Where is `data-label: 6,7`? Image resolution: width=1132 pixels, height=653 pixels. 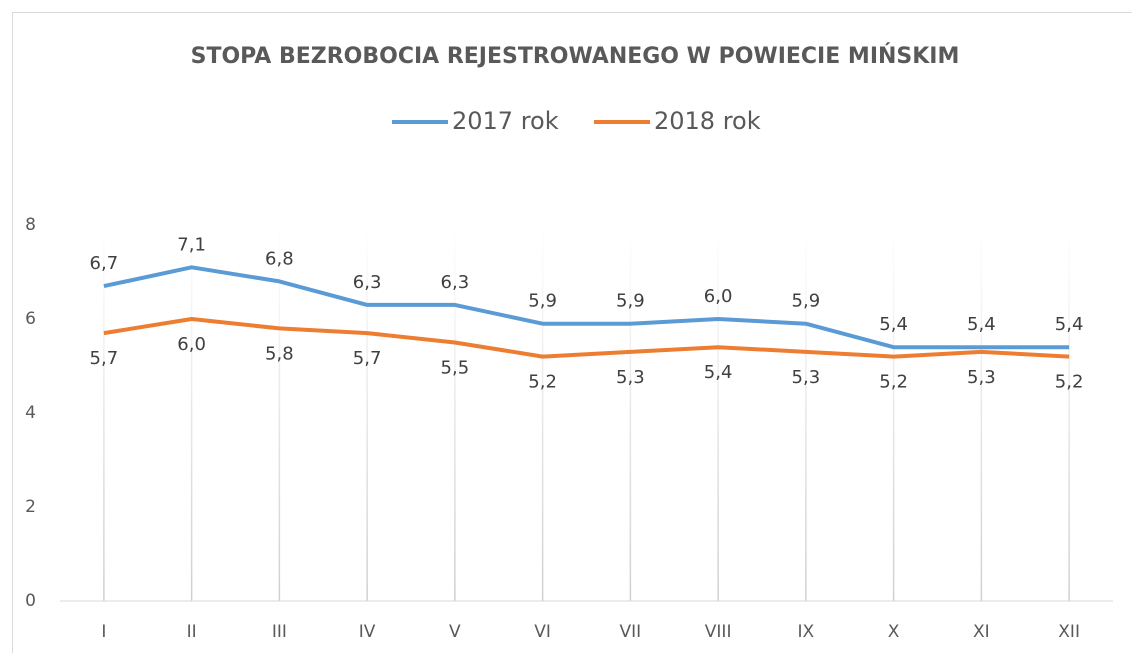
data-label: 6,7 is located at coordinates (104, 263).